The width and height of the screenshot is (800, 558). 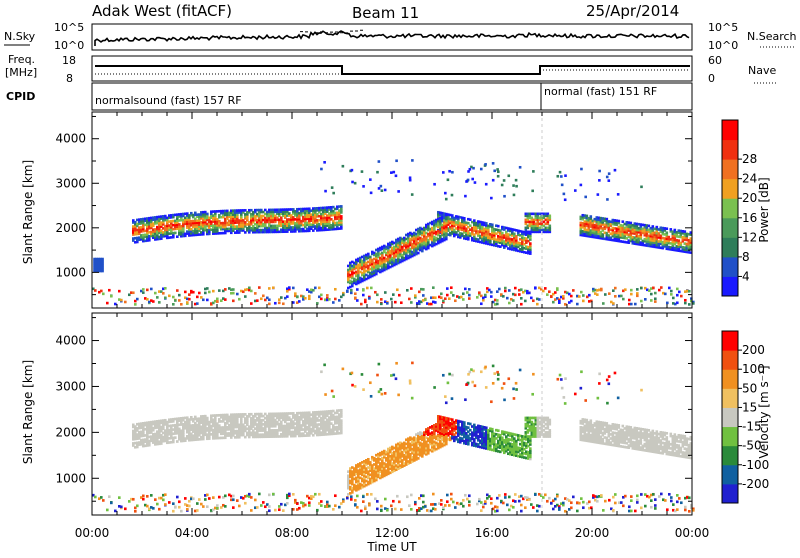 What do you see at coordinates (70, 183) in the screenshot?
I see `y-tick-label: 3000` at bounding box center [70, 183].